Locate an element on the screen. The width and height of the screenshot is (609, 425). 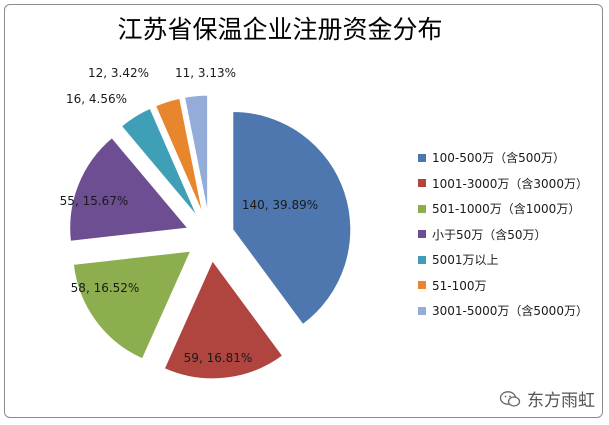
slice-data-label: 12, 3.42% is located at coordinates (118, 73).